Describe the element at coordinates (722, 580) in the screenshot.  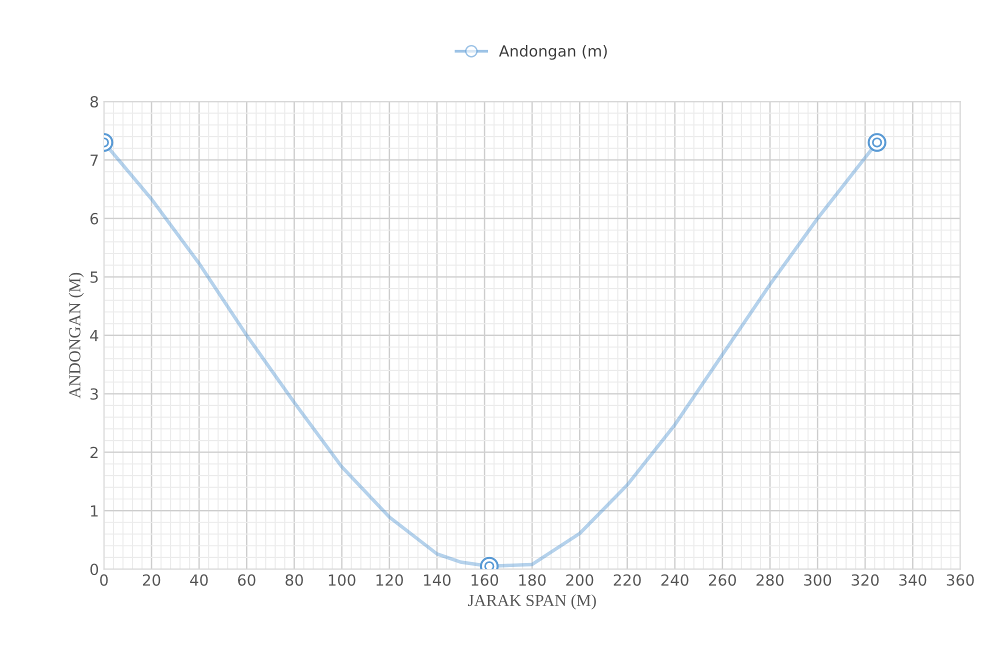
I see `x-tick-label: 260` at that location.